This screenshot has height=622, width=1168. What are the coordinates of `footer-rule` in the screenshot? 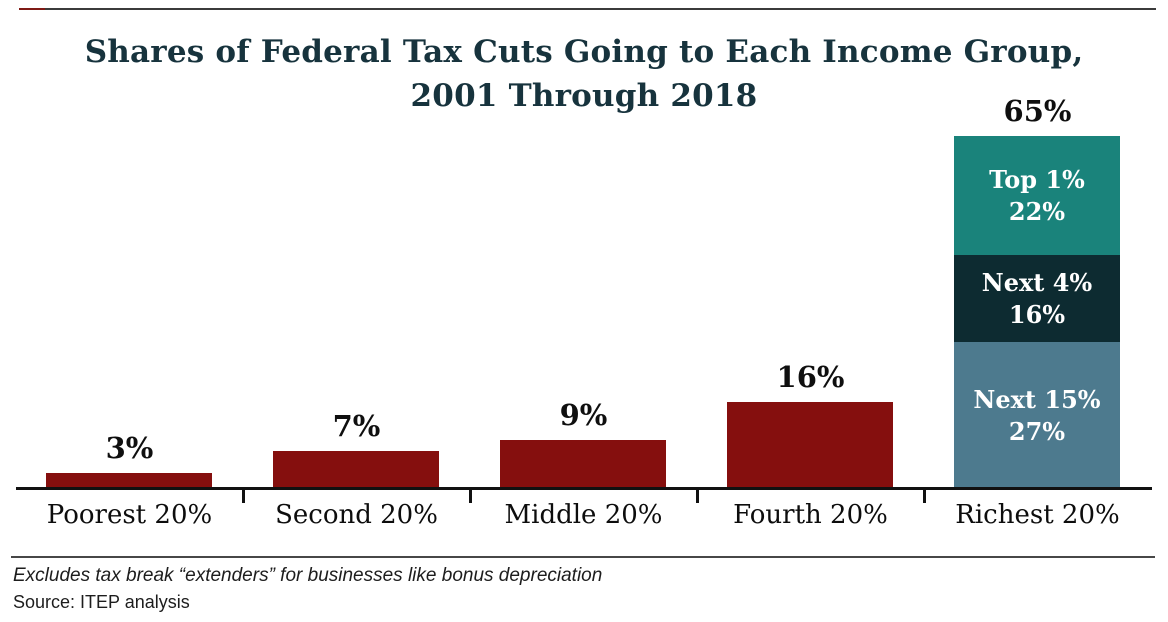 It's located at (583, 557).